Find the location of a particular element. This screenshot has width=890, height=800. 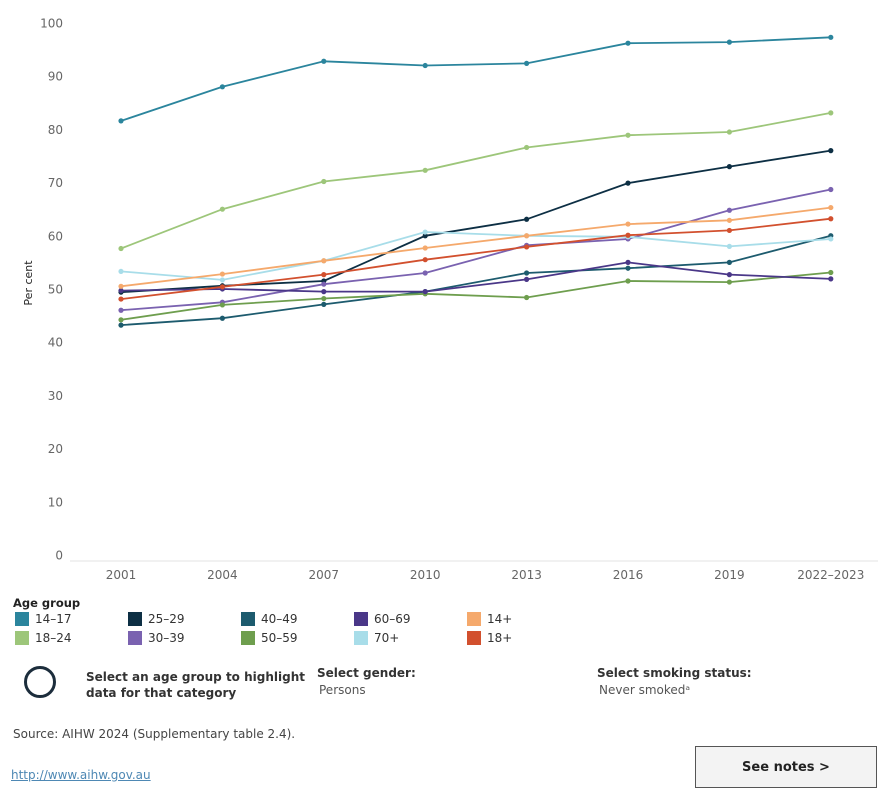

legend-item: 40–49 is located at coordinates (269, 619).